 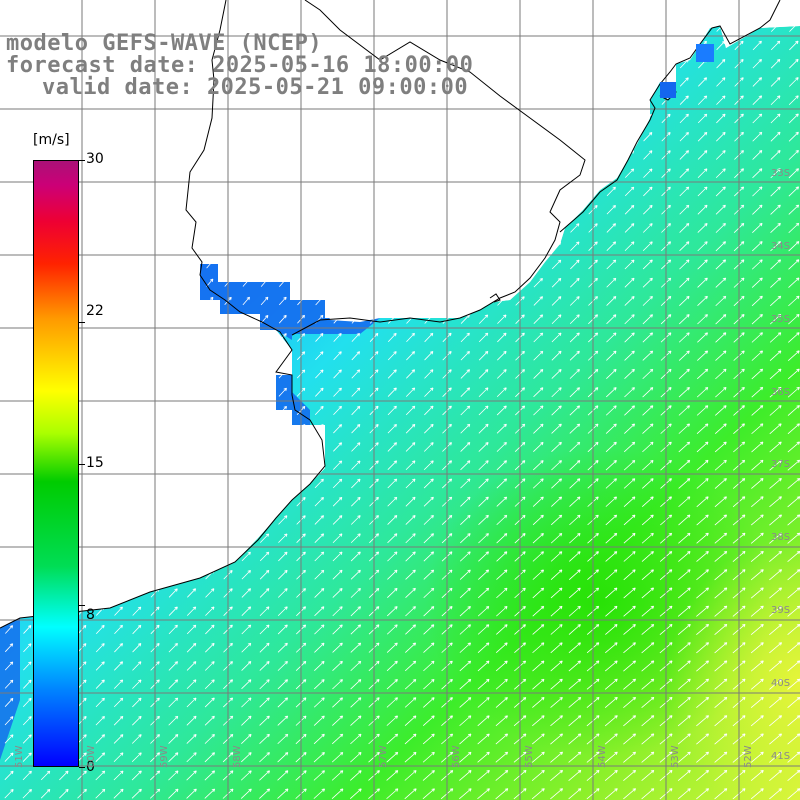 What do you see at coordinates (383, 756) in the screenshot?
I see `lon-label: 57W` at bounding box center [383, 756].